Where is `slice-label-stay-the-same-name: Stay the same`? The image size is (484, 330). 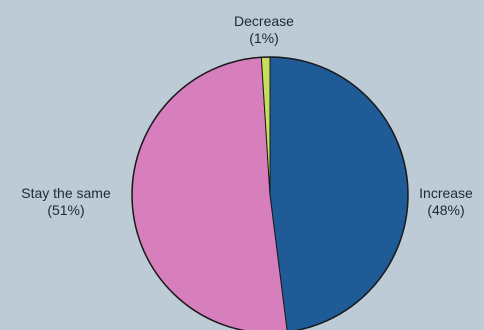
slice-label-stay-the-same-name: Stay the same is located at coordinates (66, 193).